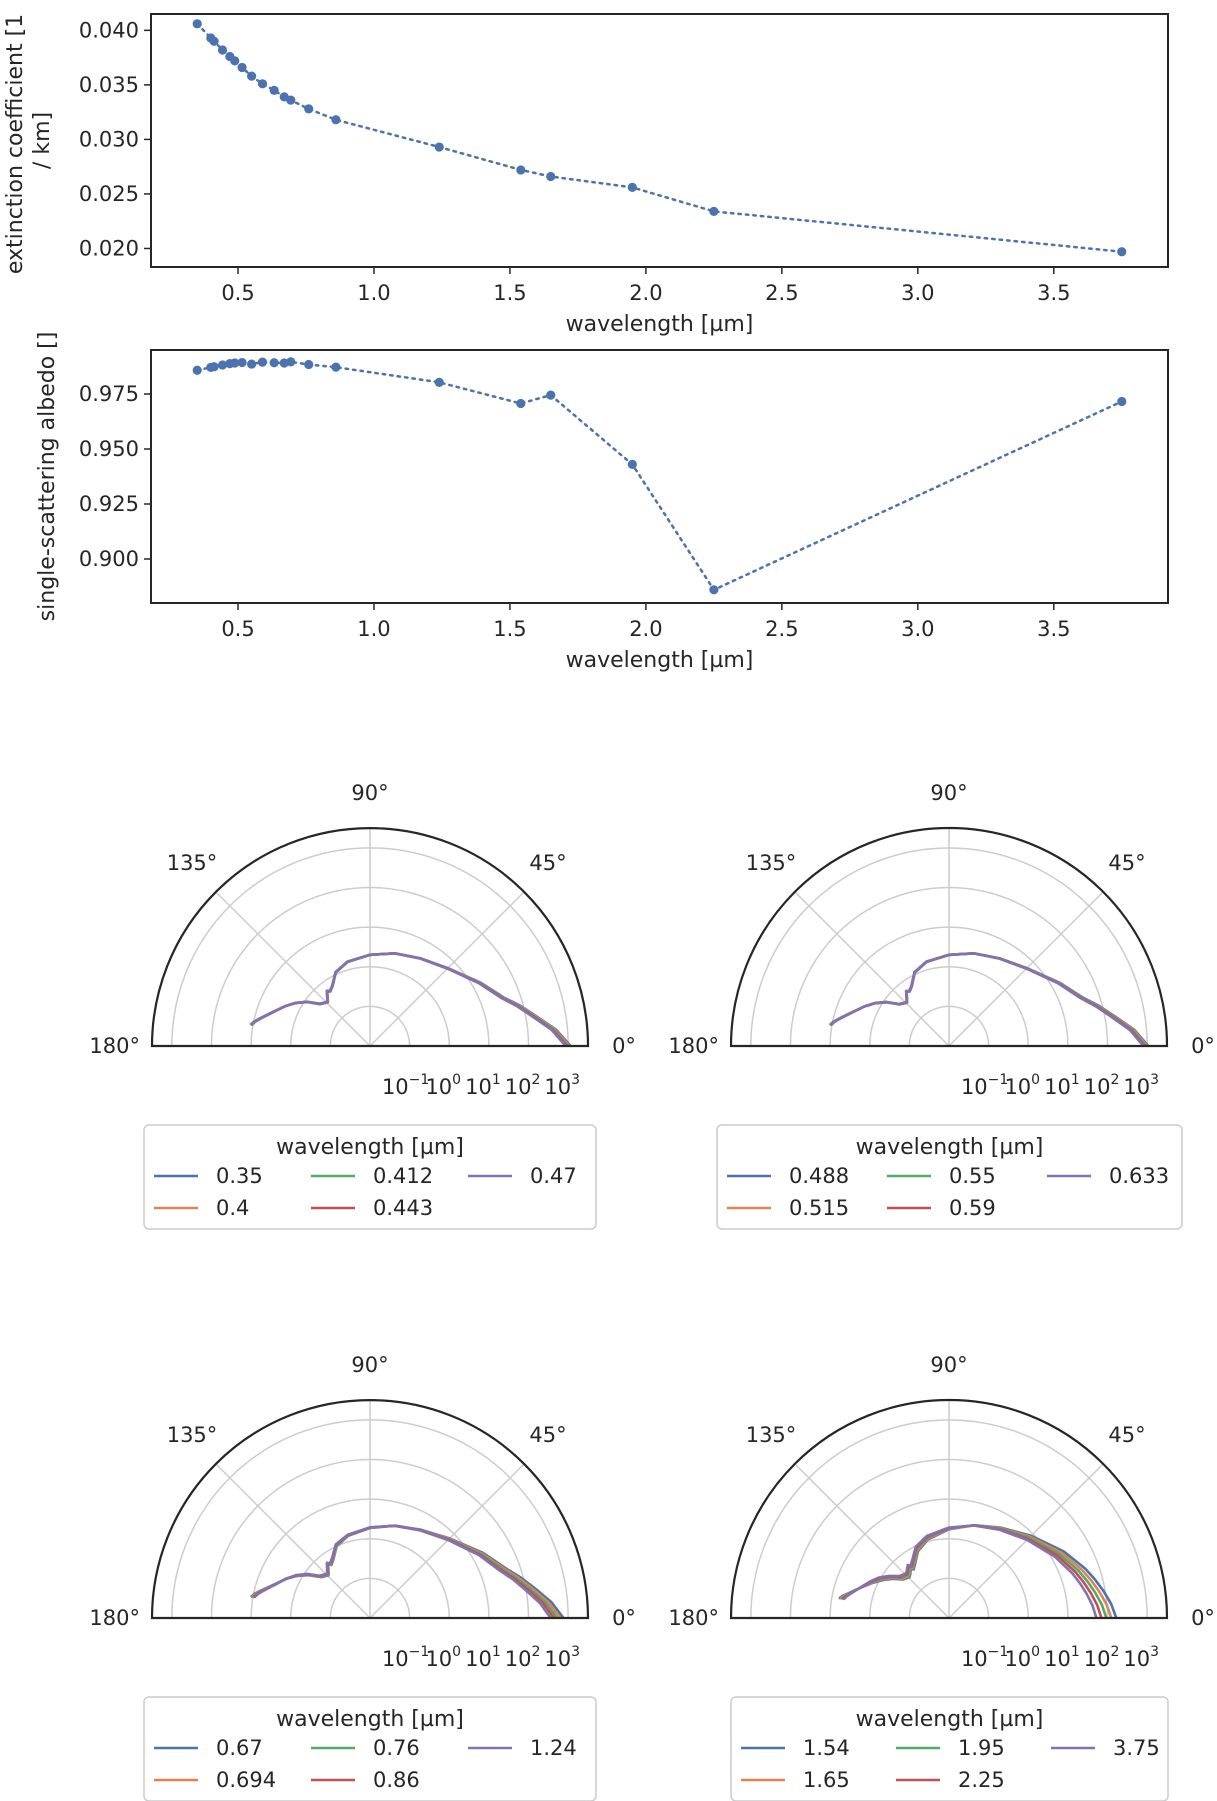 The width and height of the screenshot is (1217, 1801). Describe the element at coordinates (981, 1780) in the screenshot. I see `legend-entry-label: 2.25` at that location.